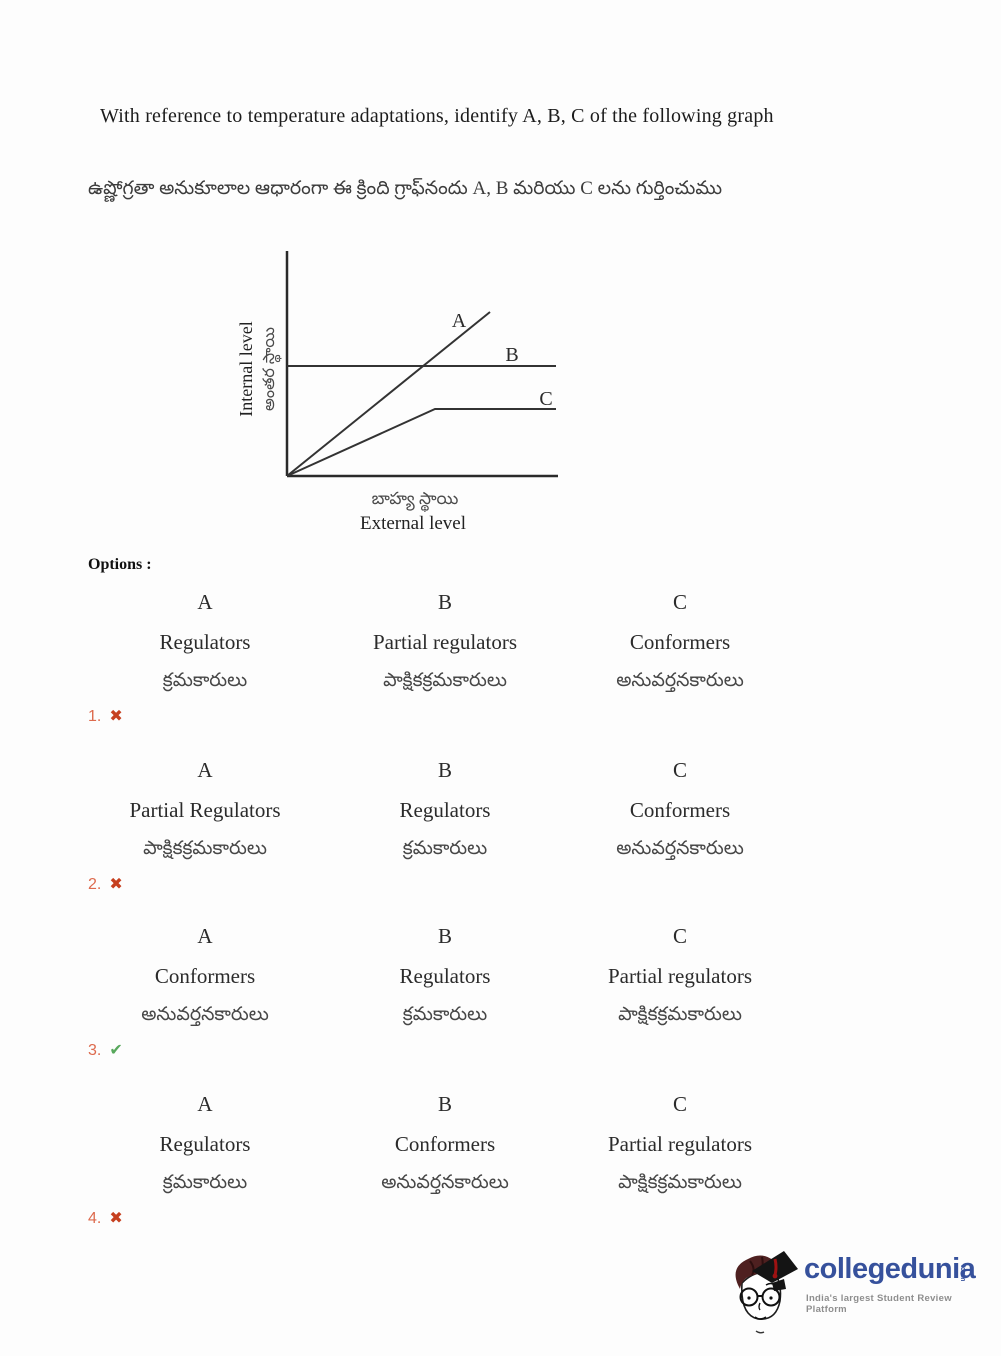 This screenshot has width=1001, height=1356. Describe the element at coordinates (105, 1050) in the screenshot. I see `option-3-result: 3. ✔` at that location.